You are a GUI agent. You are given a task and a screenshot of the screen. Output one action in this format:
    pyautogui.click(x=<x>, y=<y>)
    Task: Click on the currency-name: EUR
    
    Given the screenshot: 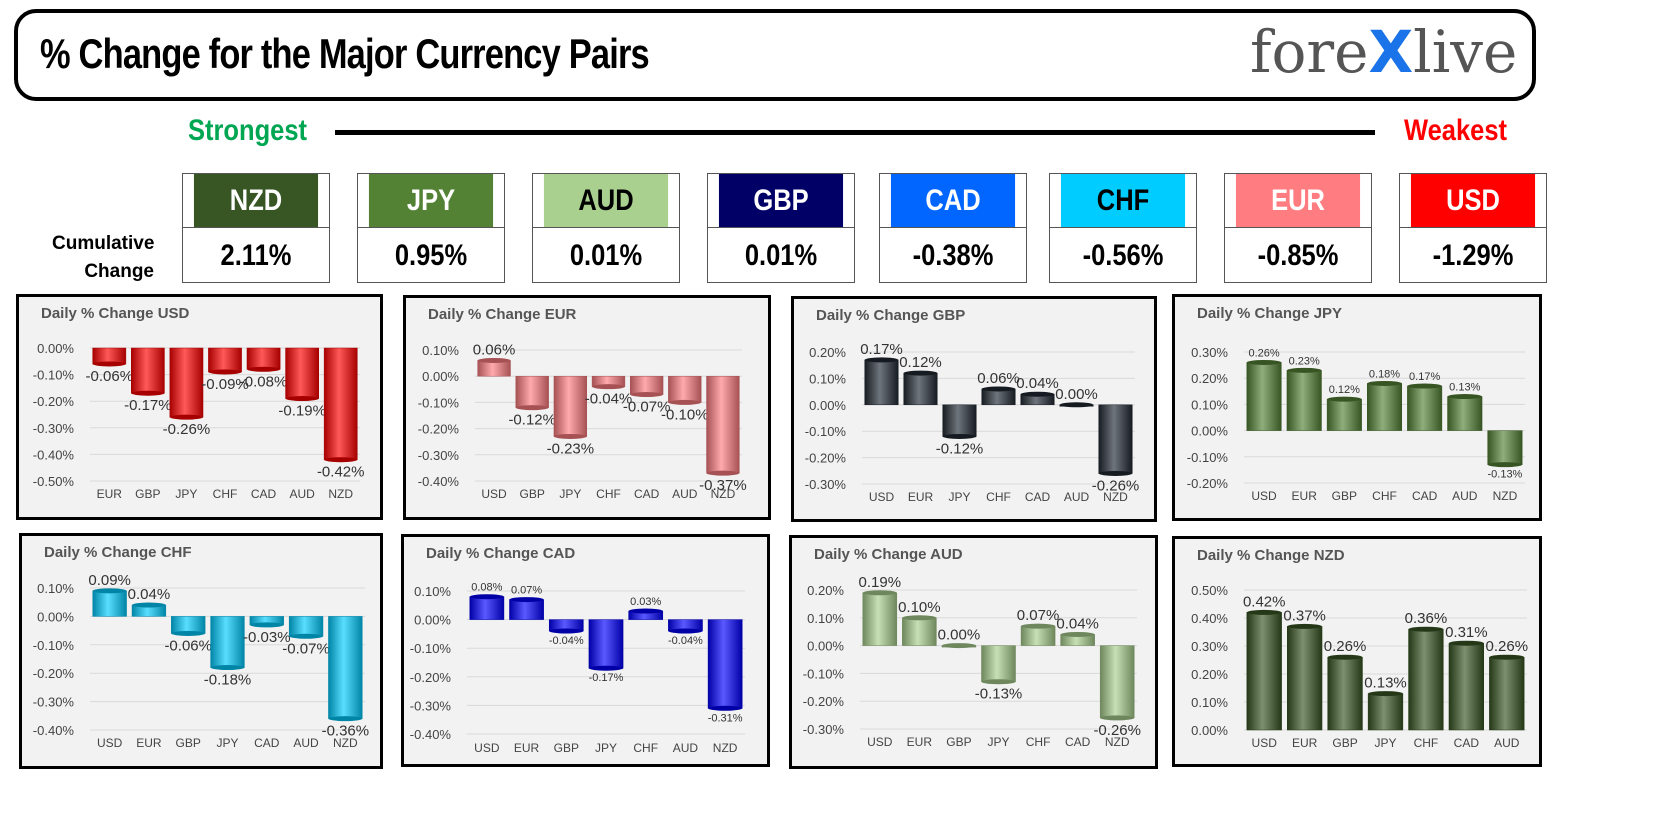 What is the action you would take?
    pyautogui.click(x=1298, y=200)
    